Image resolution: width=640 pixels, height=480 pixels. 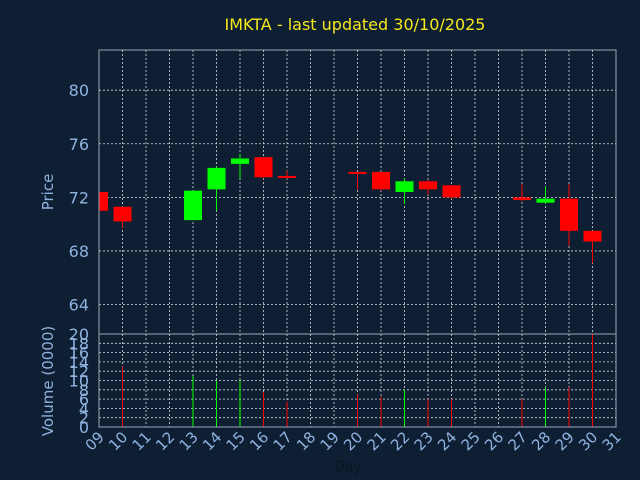 I want to click on x-tick-label: 11, so click(x=142, y=441).